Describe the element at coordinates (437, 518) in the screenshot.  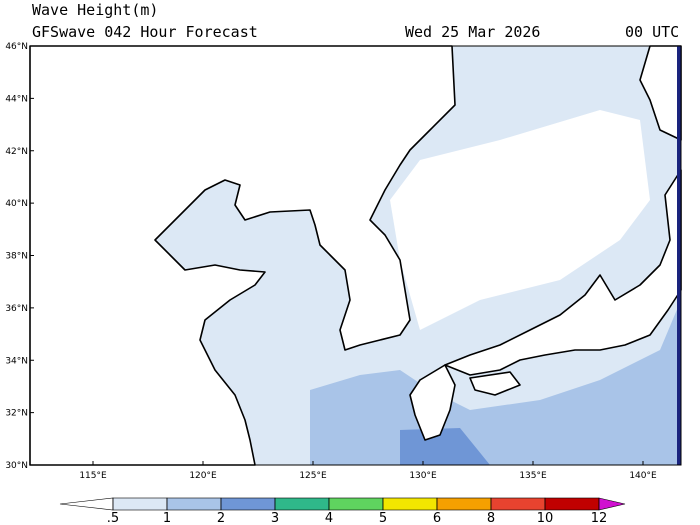
I see `colorbar-label: 6` at that location.